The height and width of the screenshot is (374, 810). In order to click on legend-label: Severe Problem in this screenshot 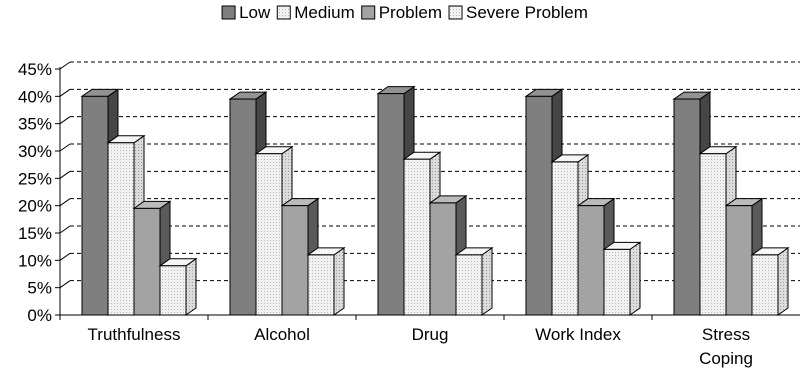, I will do `click(527, 12)`.